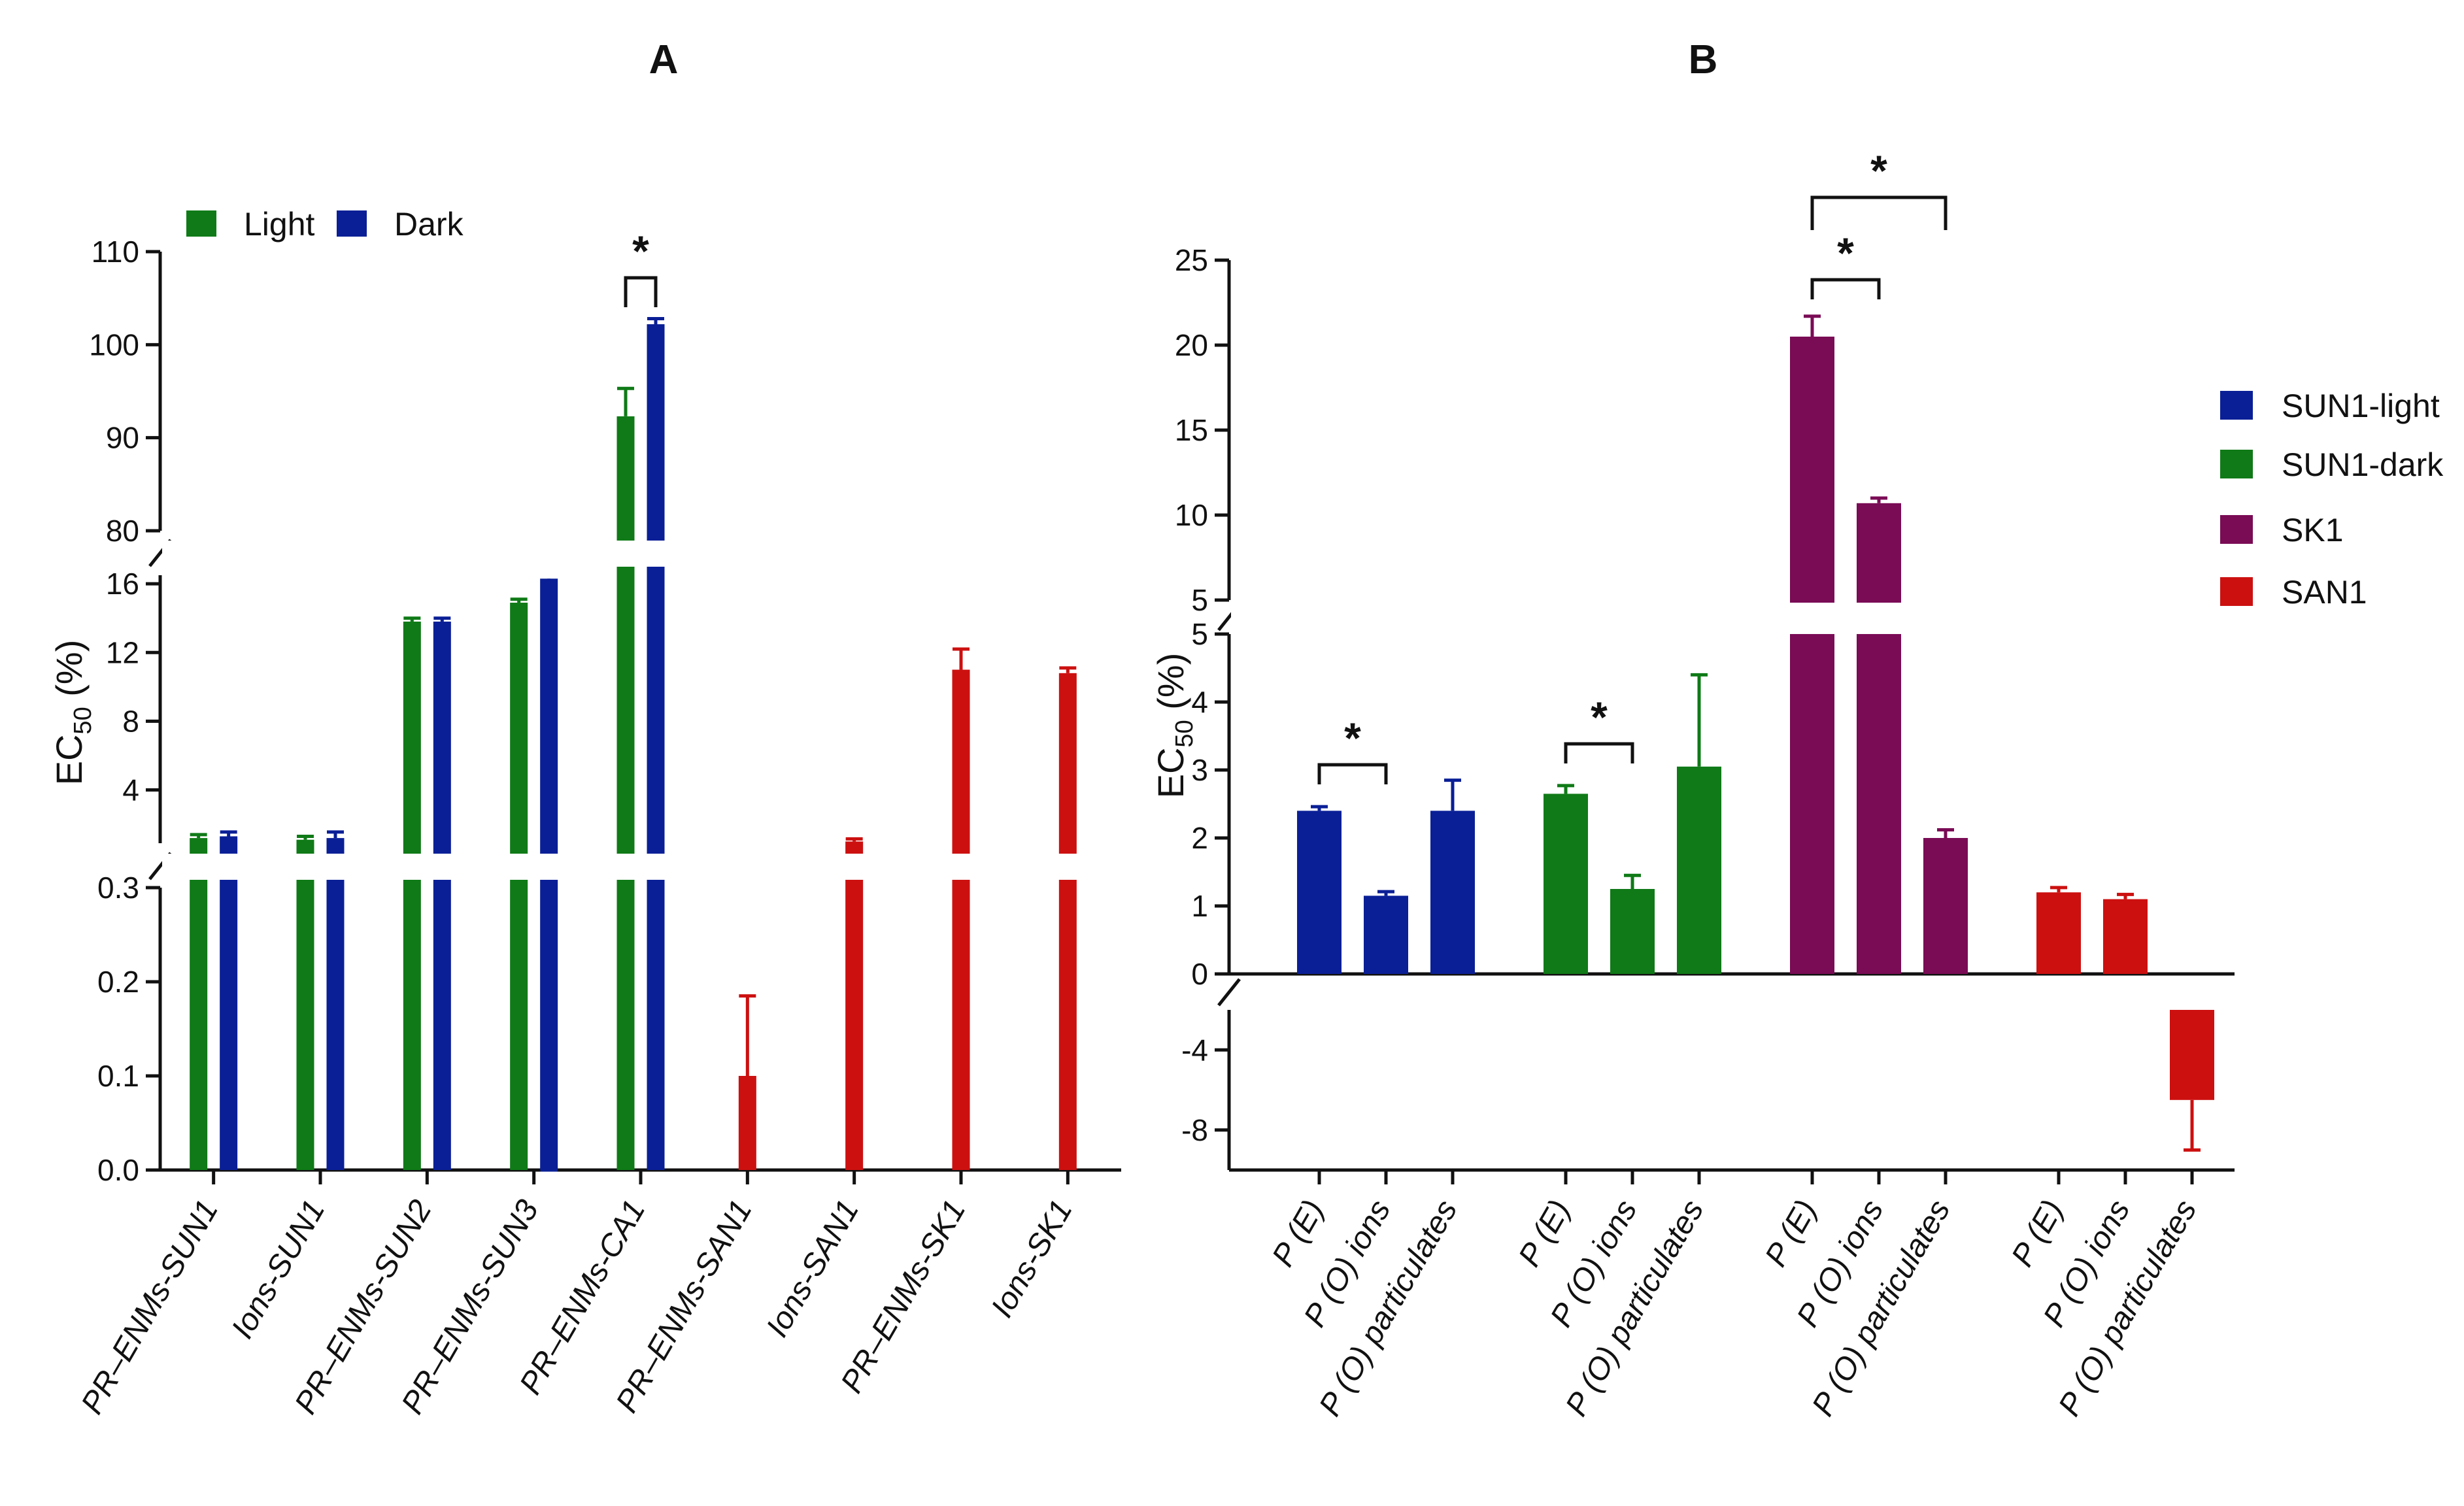  Describe the element at coordinates (1199, 838) in the screenshot. I see `y-tick-label: 2` at that location.